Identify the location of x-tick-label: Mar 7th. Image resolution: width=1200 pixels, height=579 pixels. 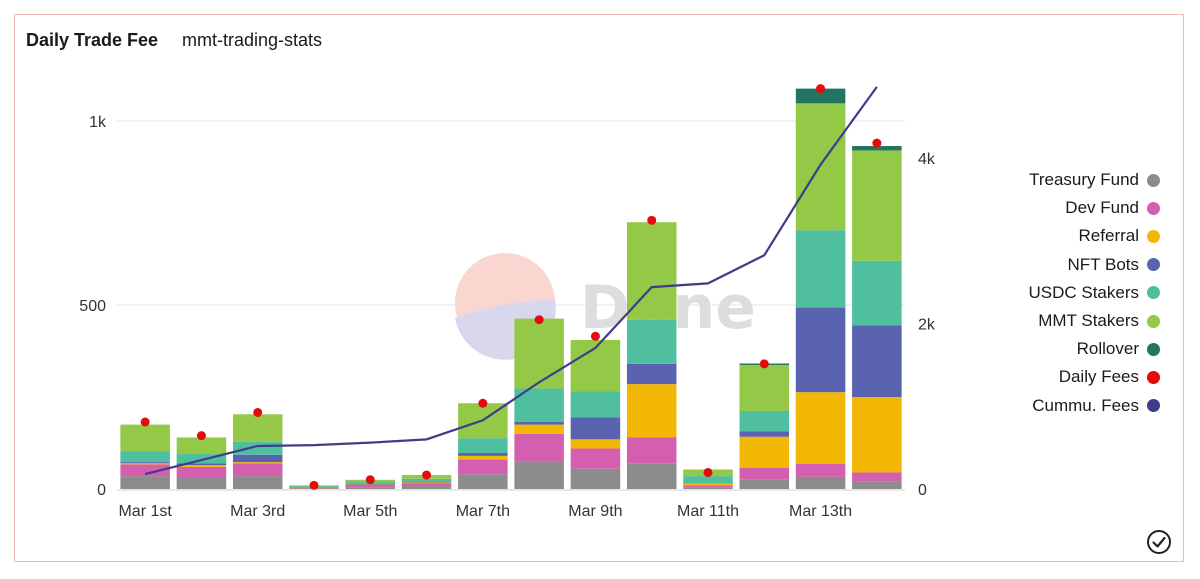
(483, 511).